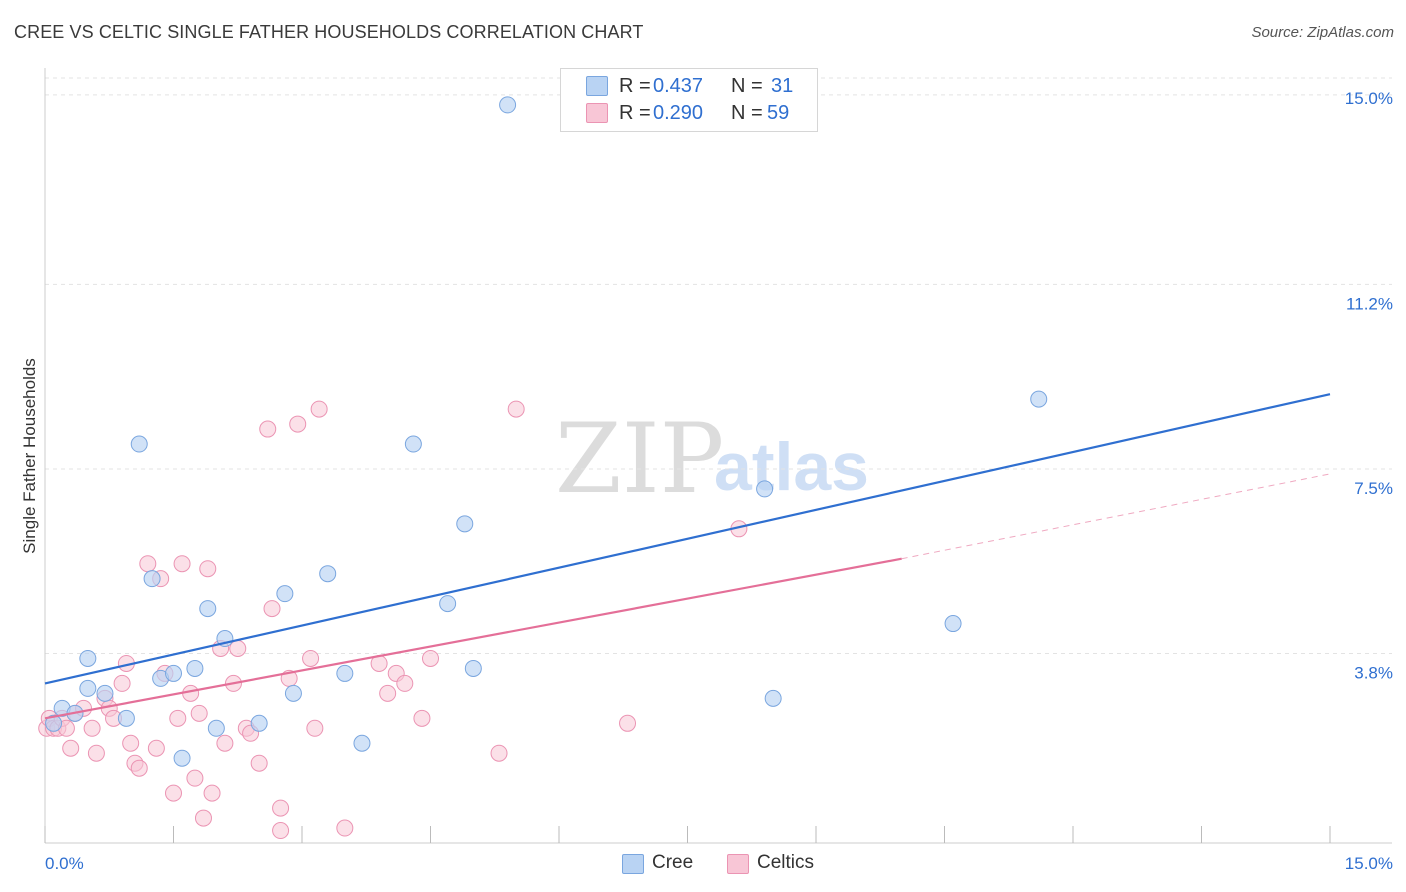 This screenshot has height=892, width=1406. What do you see at coordinates (673, 862) in the screenshot?
I see `cree-legend-label: Cree` at bounding box center [673, 862].